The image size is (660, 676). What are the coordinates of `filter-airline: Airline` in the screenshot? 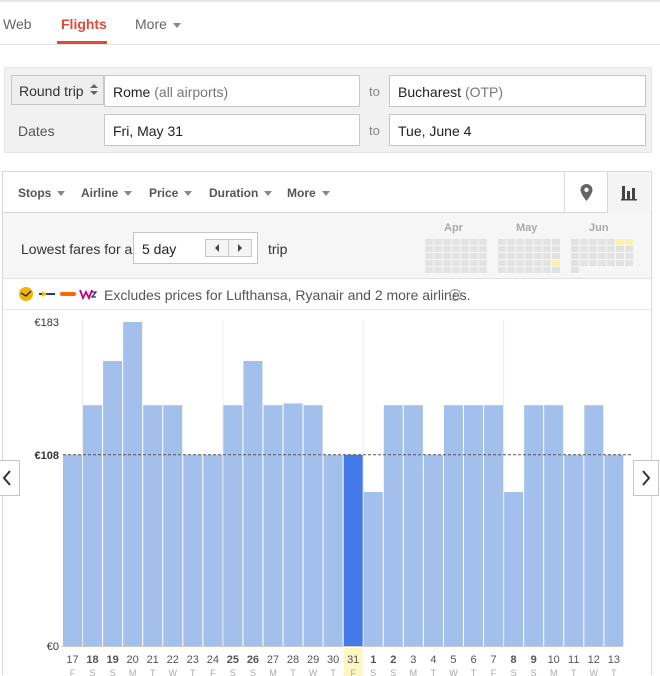 It's located at (107, 193).